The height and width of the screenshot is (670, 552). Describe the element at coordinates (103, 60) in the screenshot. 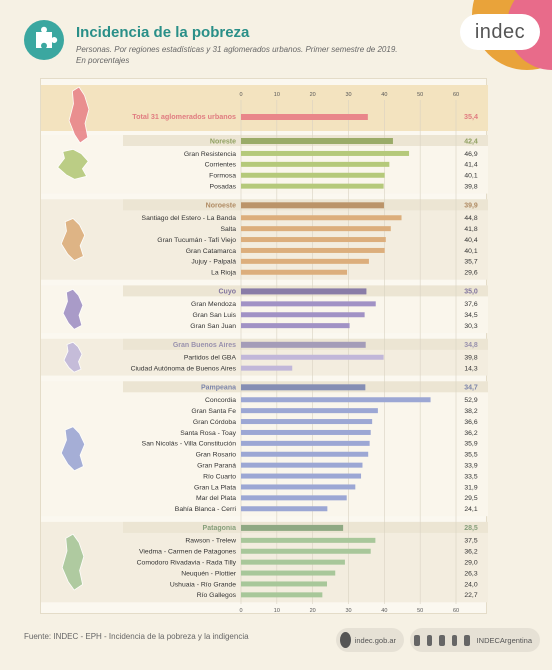

I see `subtitle-line-2: En porcentajes` at that location.